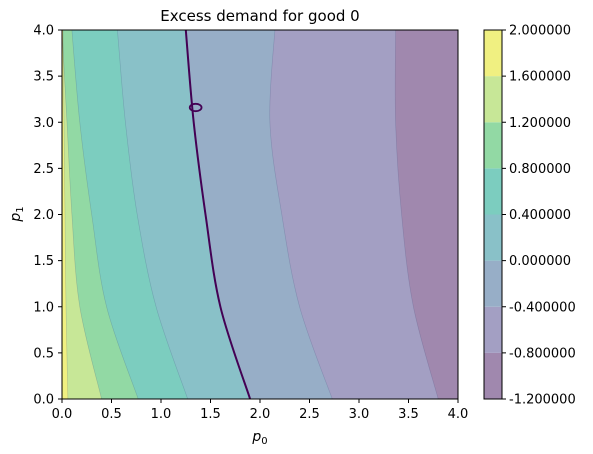 The width and height of the screenshot is (593, 454). Describe the element at coordinates (259, 16) in the screenshot. I see `chart-title: Excess demand for good 0` at that location.